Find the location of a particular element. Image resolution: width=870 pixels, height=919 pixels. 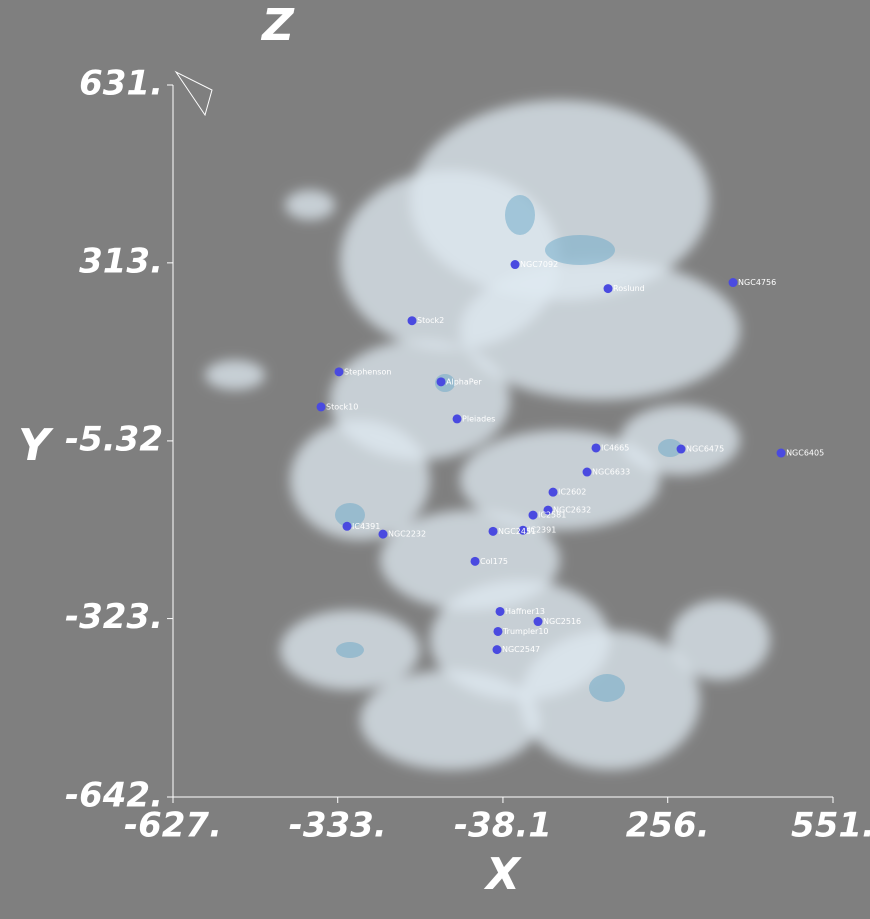

cluster-label: NGC2451 is located at coordinates (517, 531).